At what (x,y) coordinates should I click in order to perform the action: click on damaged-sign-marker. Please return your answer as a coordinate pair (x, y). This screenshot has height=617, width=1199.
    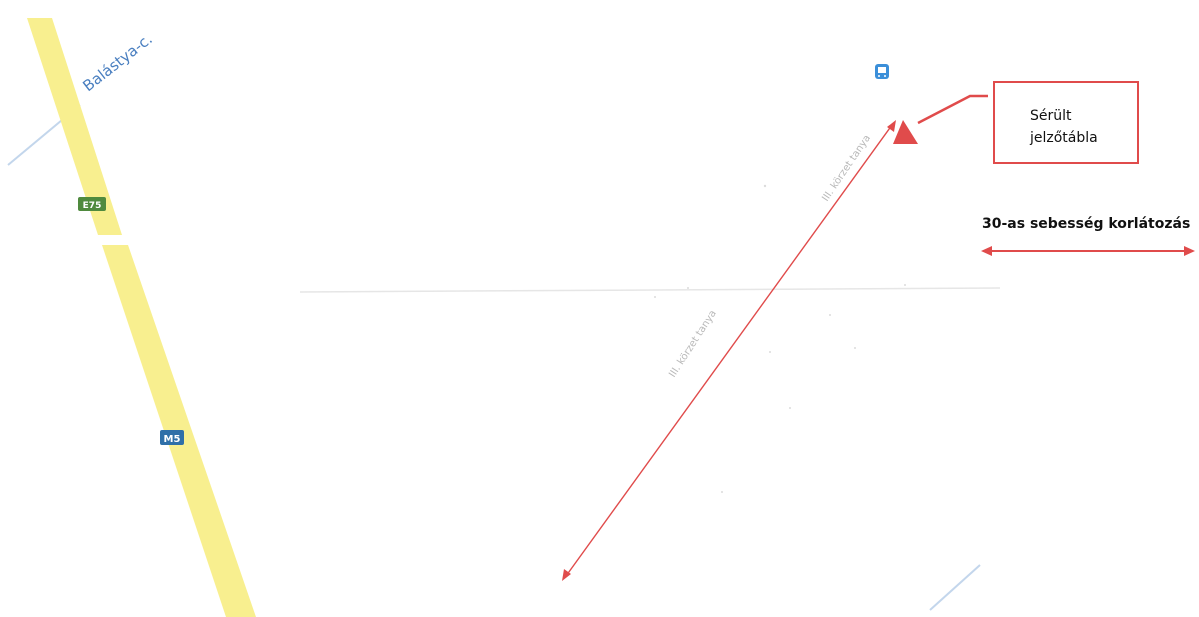
    Looking at the image, I should click on (940, 119).